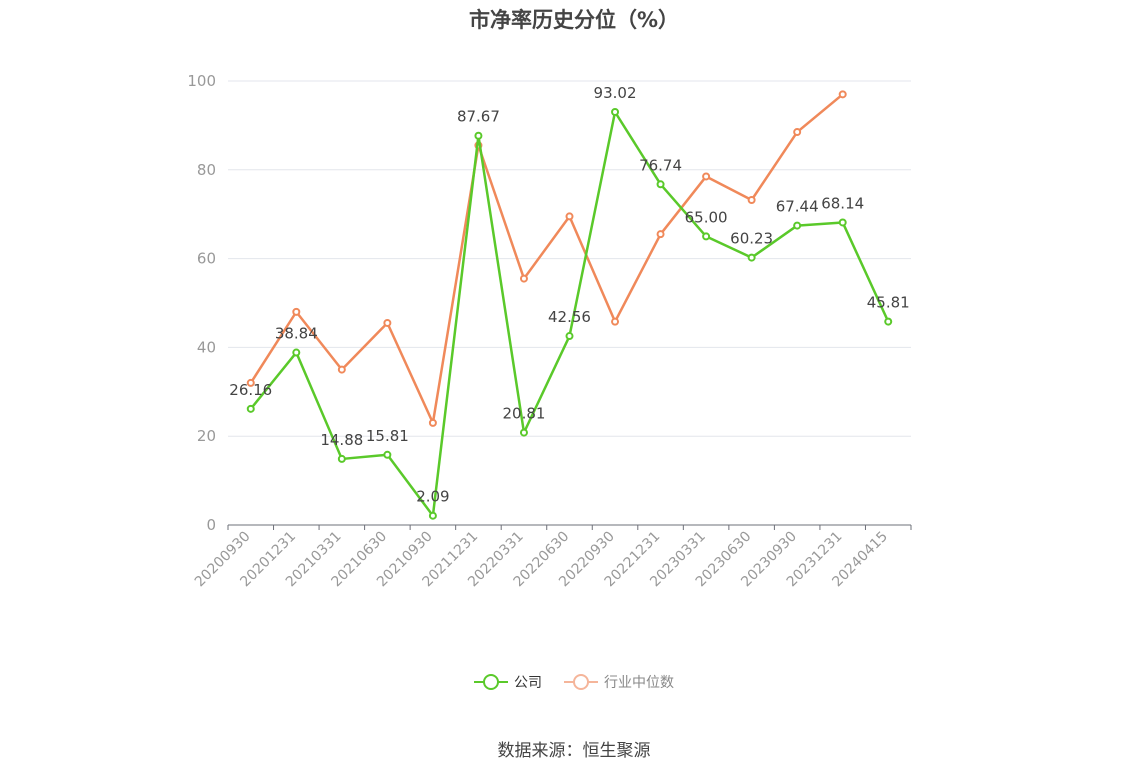 This screenshot has width=1148, height=776. I want to click on y-tick-label: 60, so click(206, 259).